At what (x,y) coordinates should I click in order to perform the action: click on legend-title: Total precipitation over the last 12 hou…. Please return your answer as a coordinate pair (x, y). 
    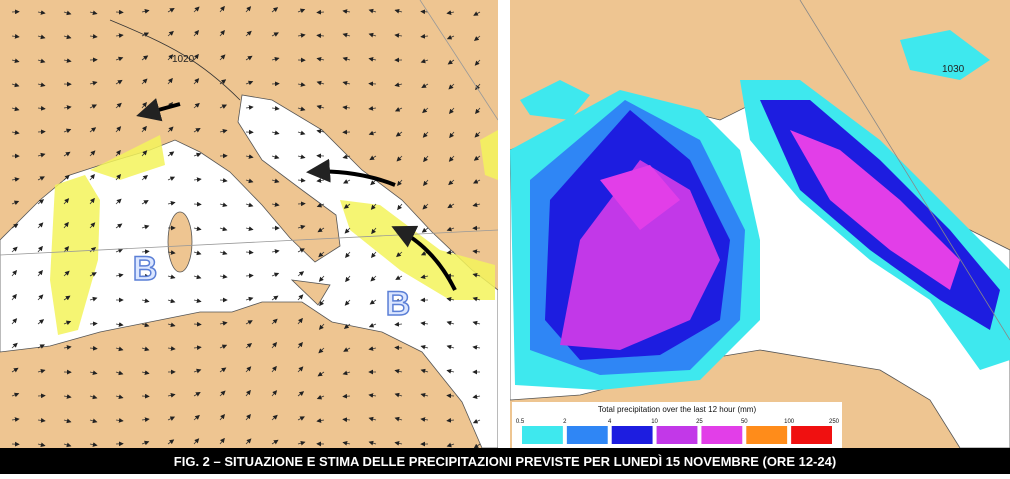
    Looking at the image, I should click on (677, 409).